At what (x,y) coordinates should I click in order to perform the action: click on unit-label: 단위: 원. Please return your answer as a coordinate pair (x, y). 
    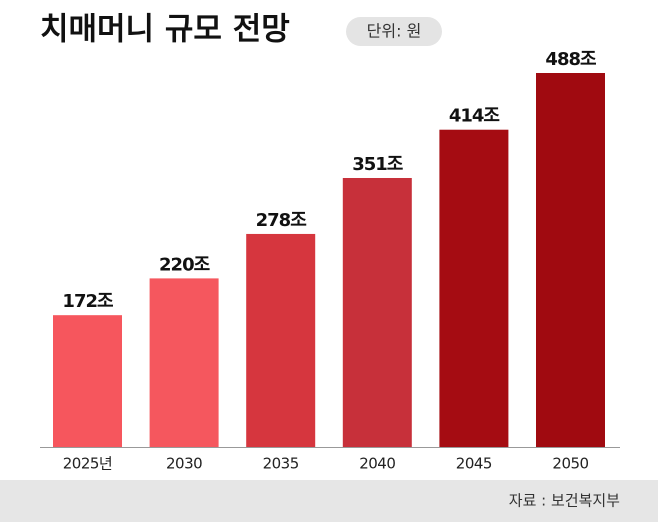
    Looking at the image, I should click on (394, 31).